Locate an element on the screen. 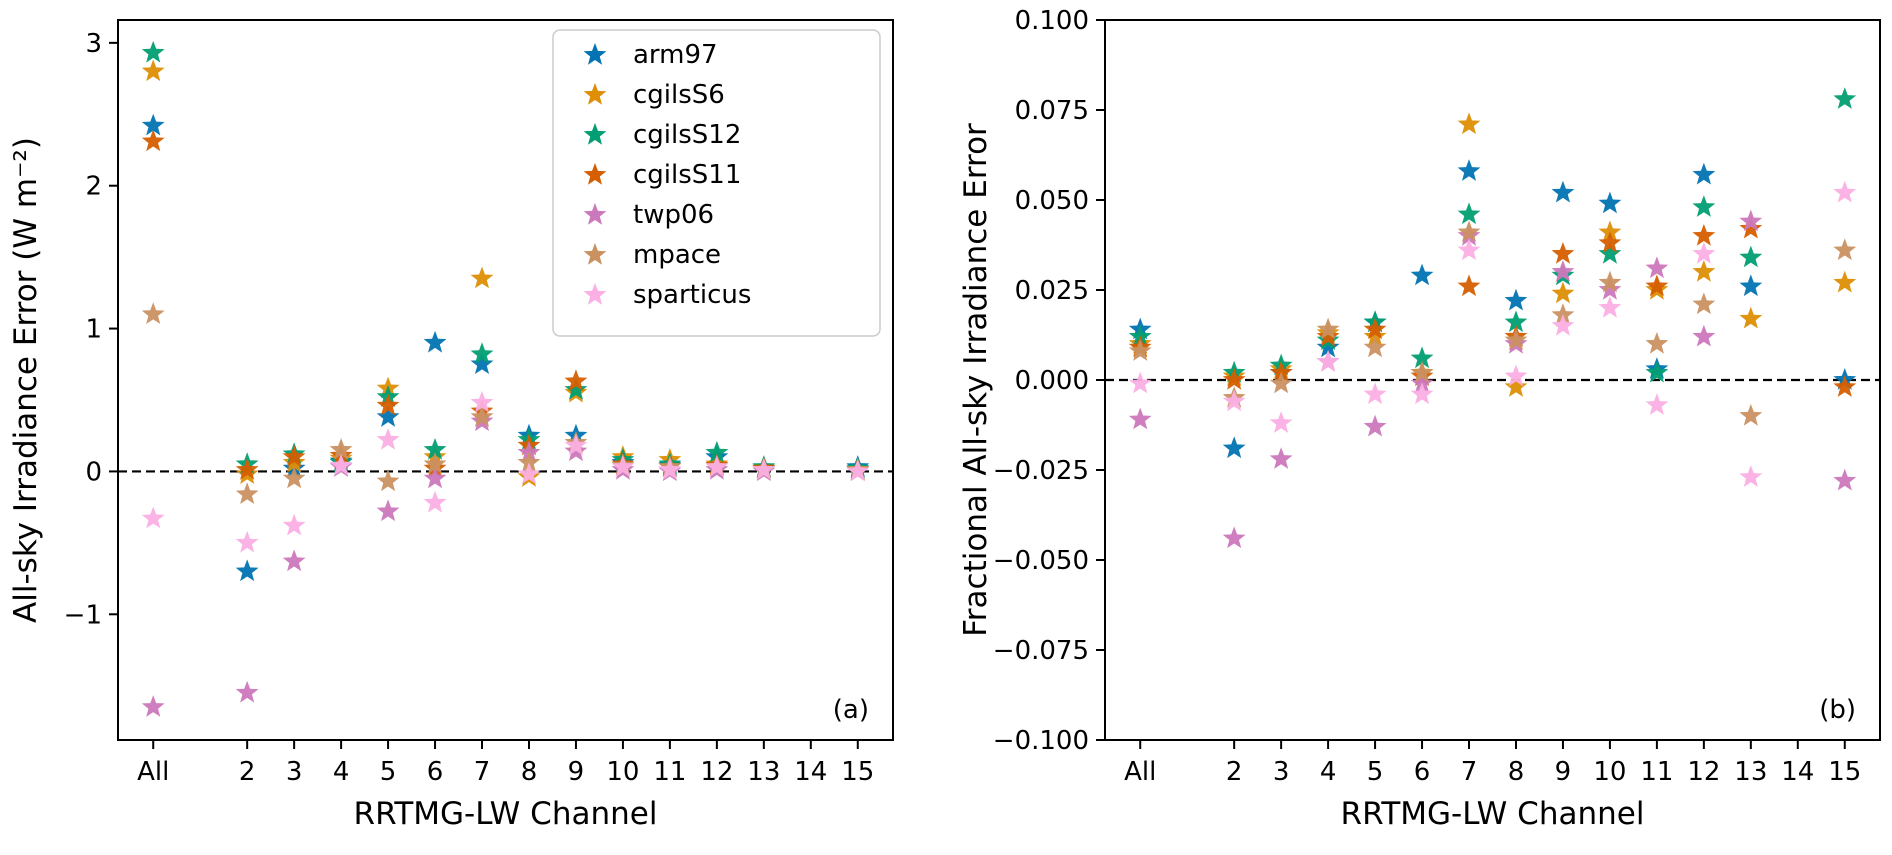 The width and height of the screenshot is (1892, 855). x-tick-label: 5 is located at coordinates (388, 772).